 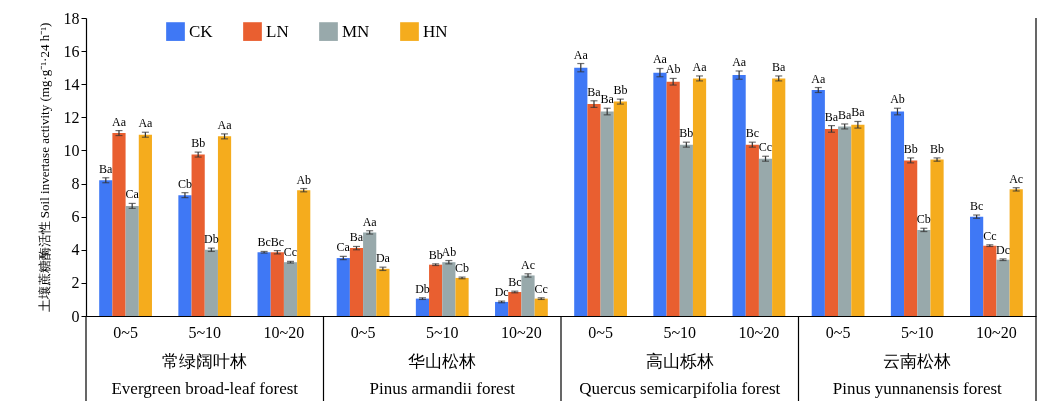 What do you see at coordinates (205, 388) in the screenshot?
I see `text: Evergreen broad-leaf forest` at bounding box center [205, 388].